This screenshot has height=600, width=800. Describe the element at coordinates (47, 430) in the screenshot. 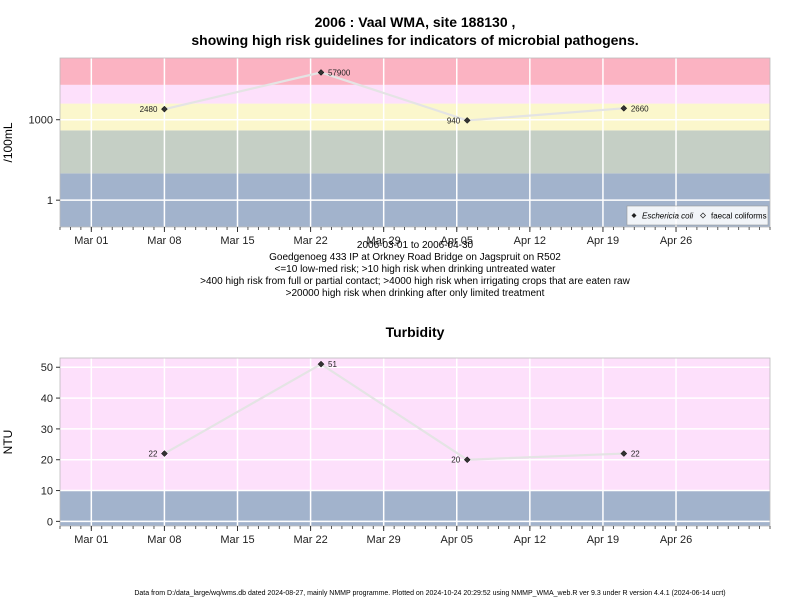

I see `y-tick-label: 30` at that location.